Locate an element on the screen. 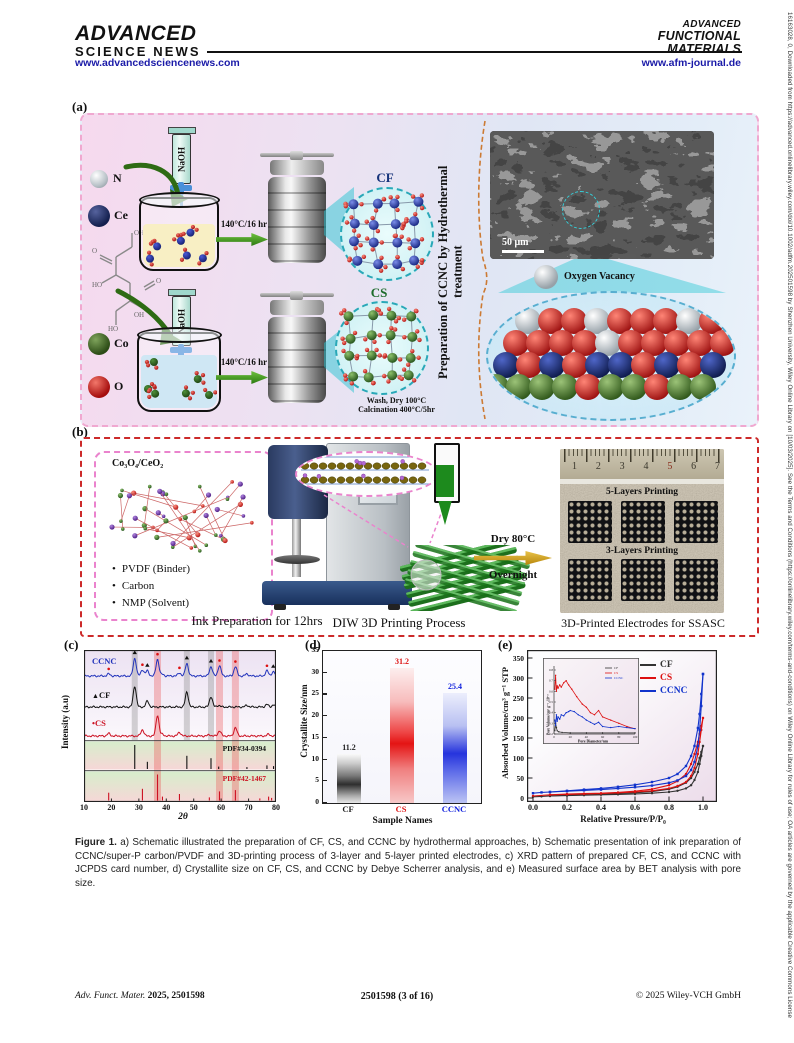 The height and width of the screenshot is (1043, 794). bar-x-axis-label: Sample Names is located at coordinates (402, 821).